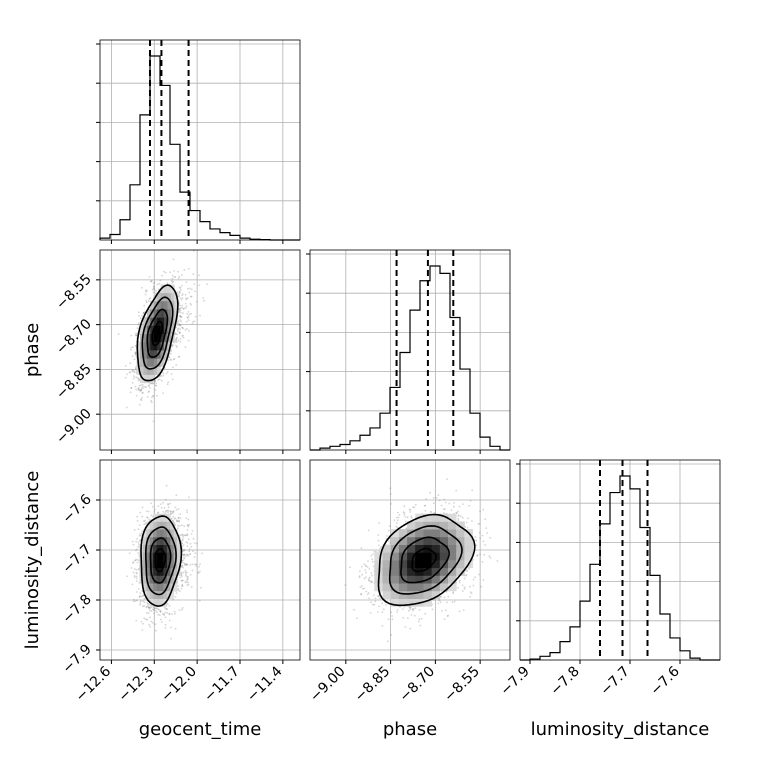 This screenshot has height=760, width=760. I want to click on samples-phase-luminosity_distance, so click(421, 560).